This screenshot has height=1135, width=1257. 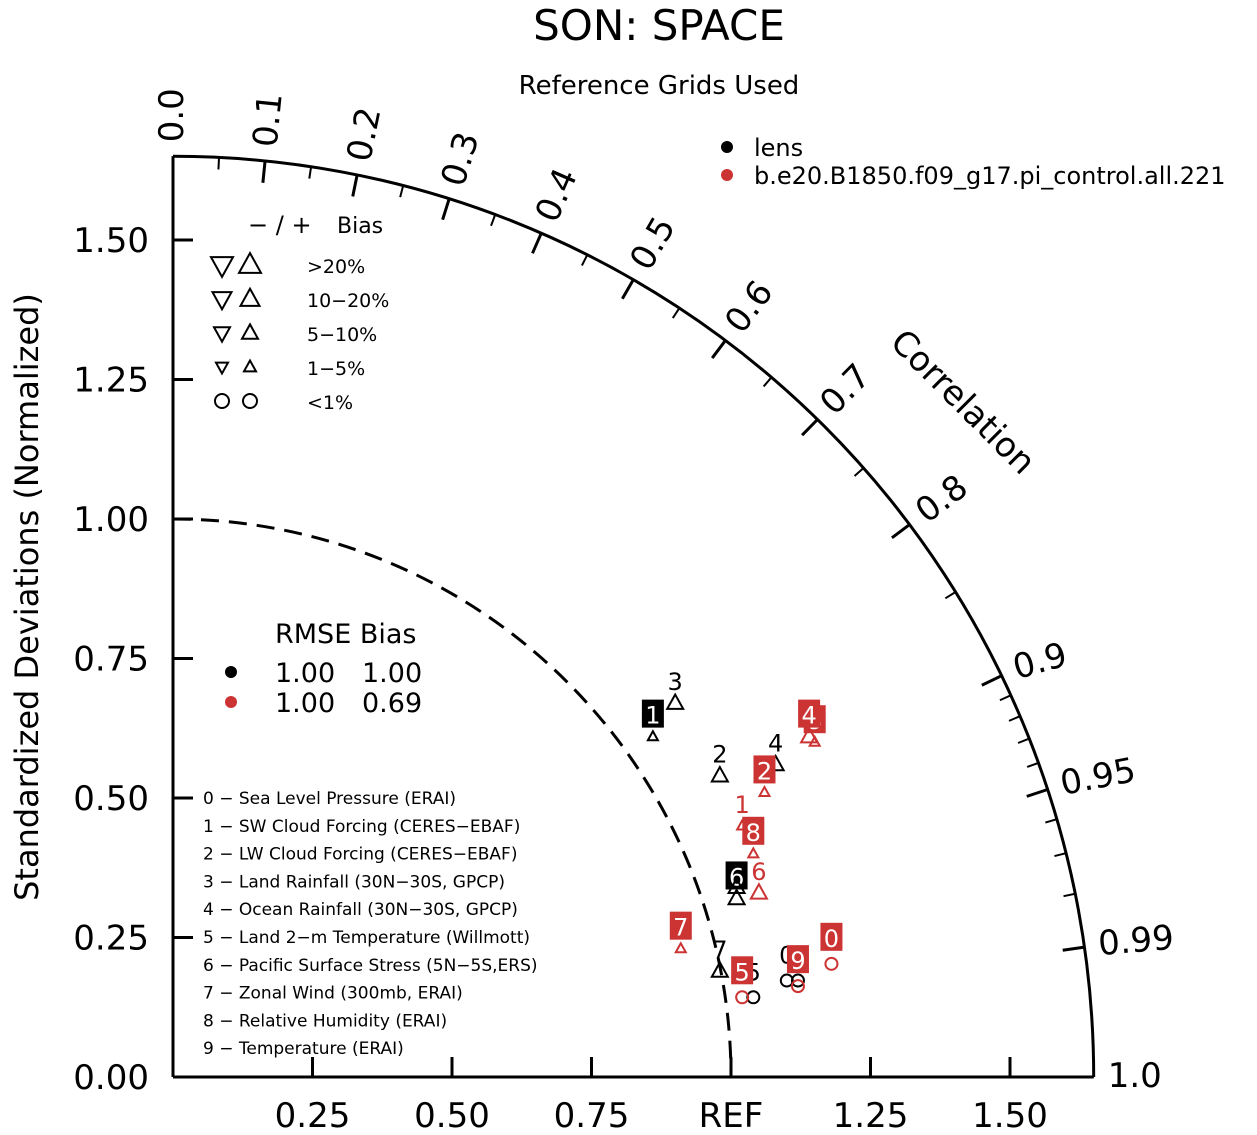 What do you see at coordinates (222, 301) in the screenshot?
I see `bias-down-triangle` at bounding box center [222, 301].